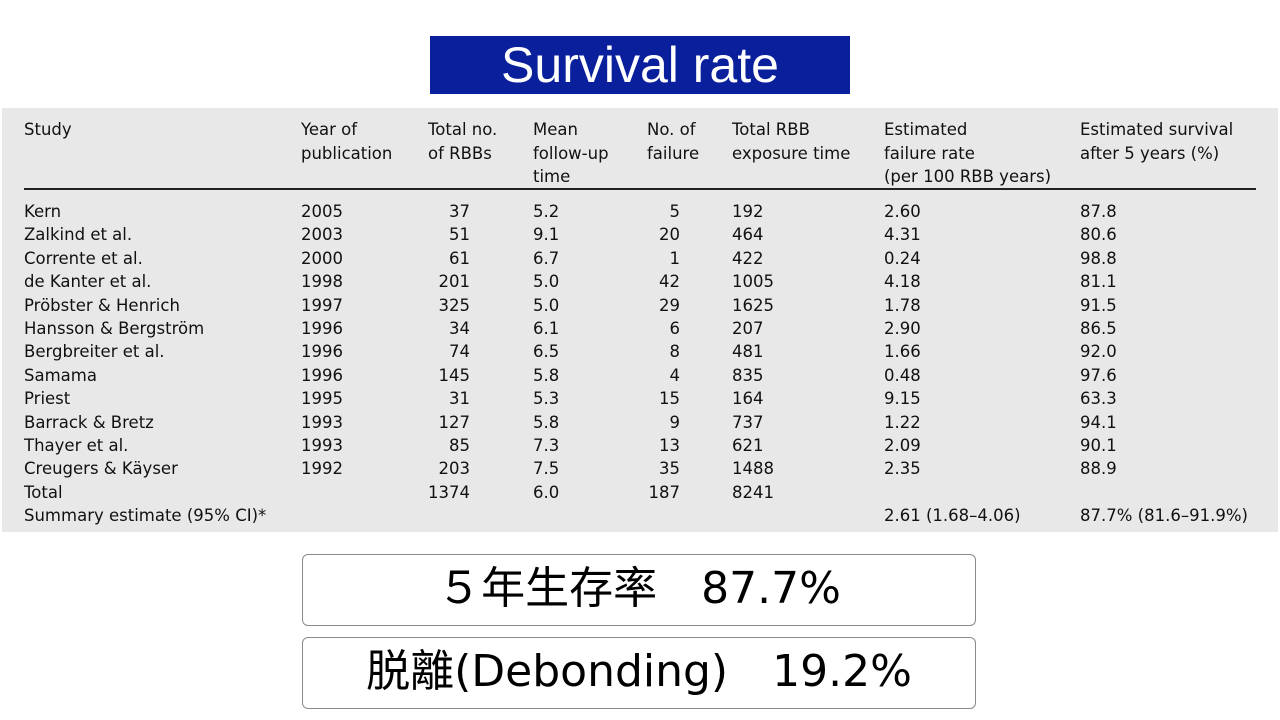 This screenshot has width=1280, height=720. I want to click on cell-exposure-time: 207, so click(748, 328).